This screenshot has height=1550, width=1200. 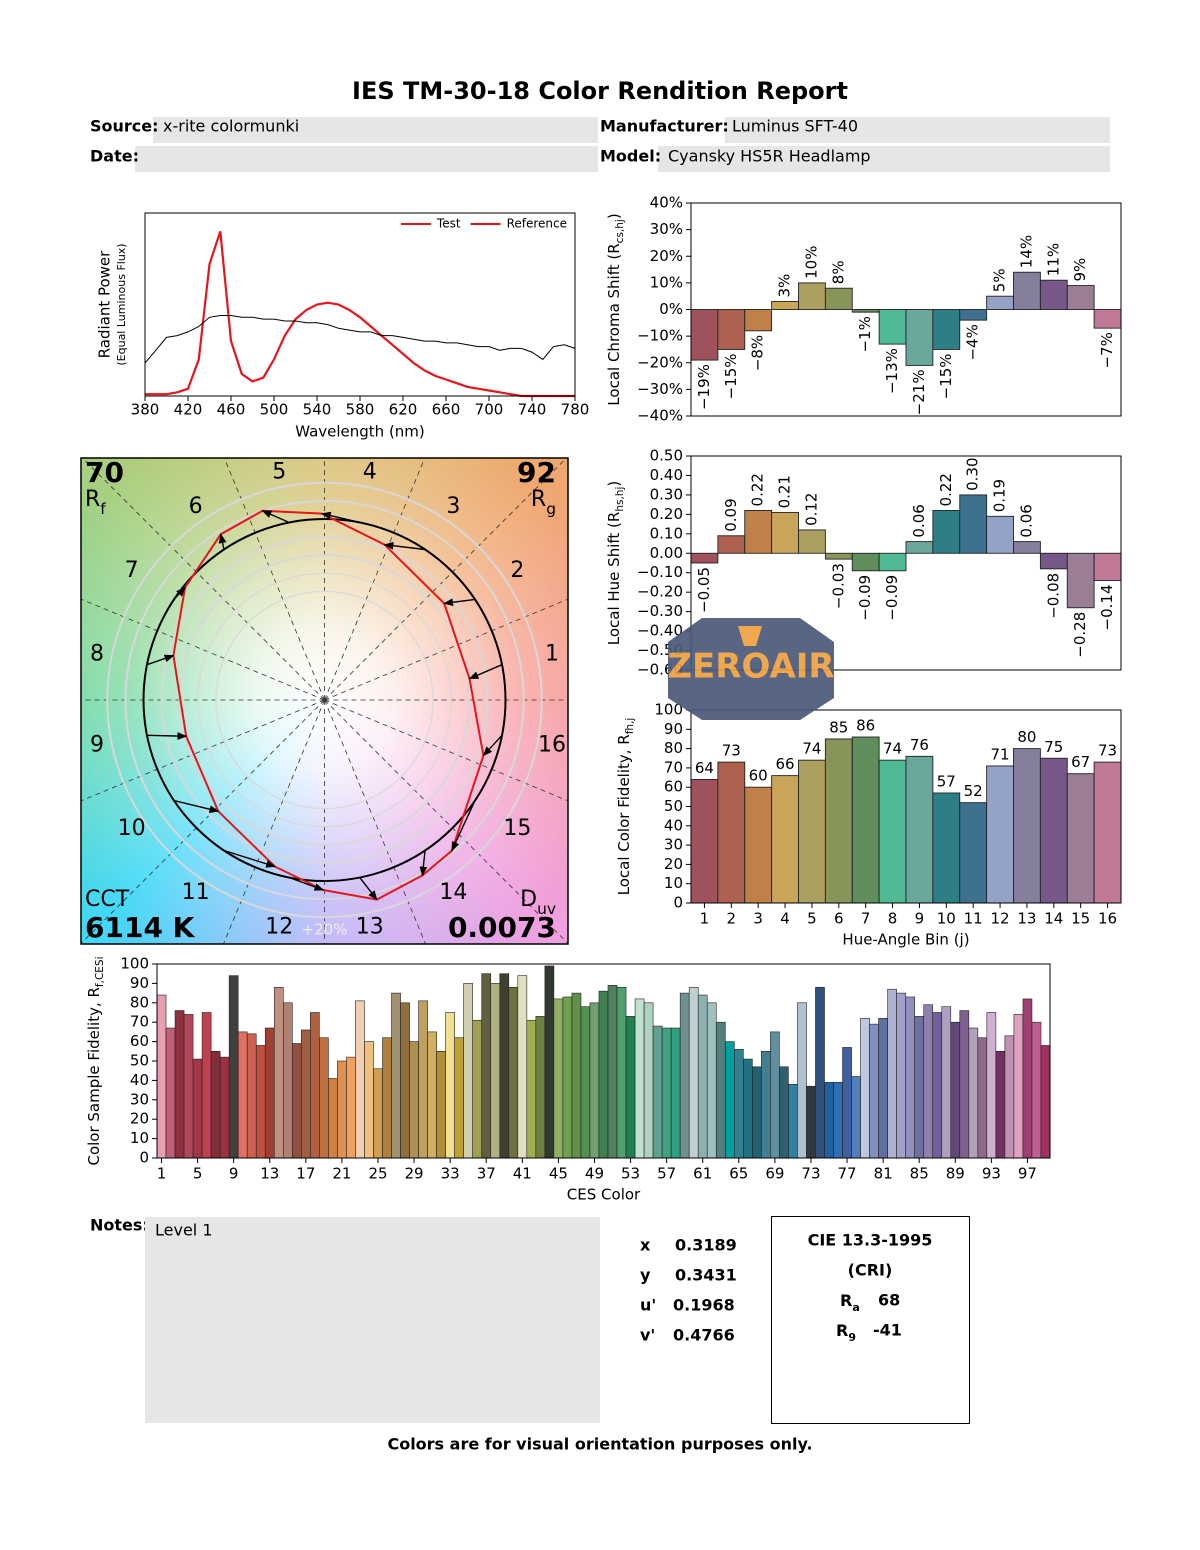 I want to click on y-tick-label: 40, so click(x=139, y=1080).